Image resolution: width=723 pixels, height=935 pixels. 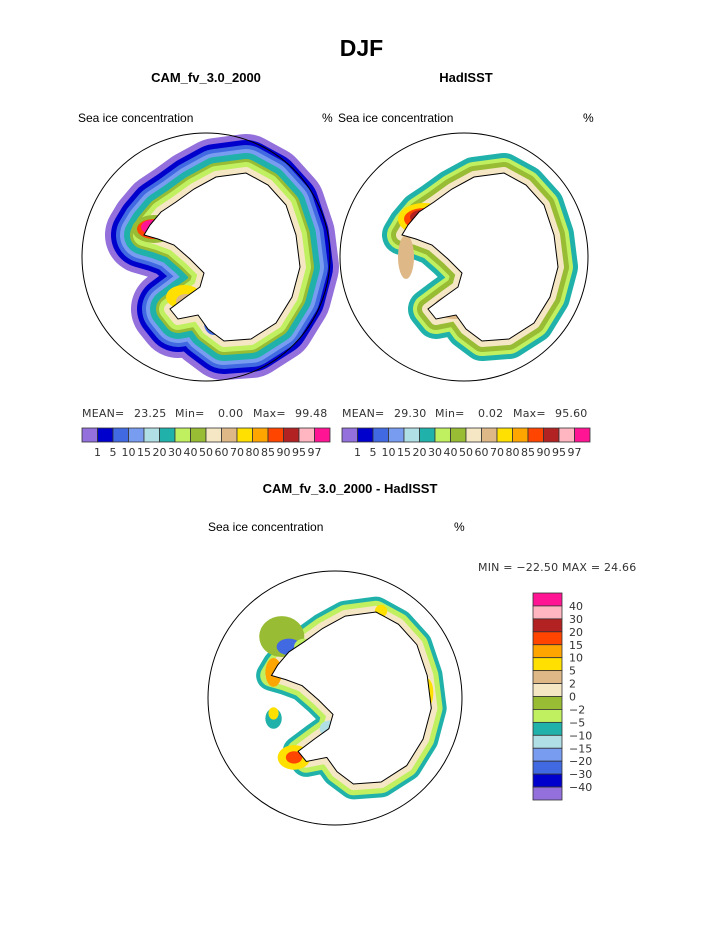 What do you see at coordinates (373, 452) in the screenshot?
I see `obs-colorbar-label: 5` at bounding box center [373, 452].